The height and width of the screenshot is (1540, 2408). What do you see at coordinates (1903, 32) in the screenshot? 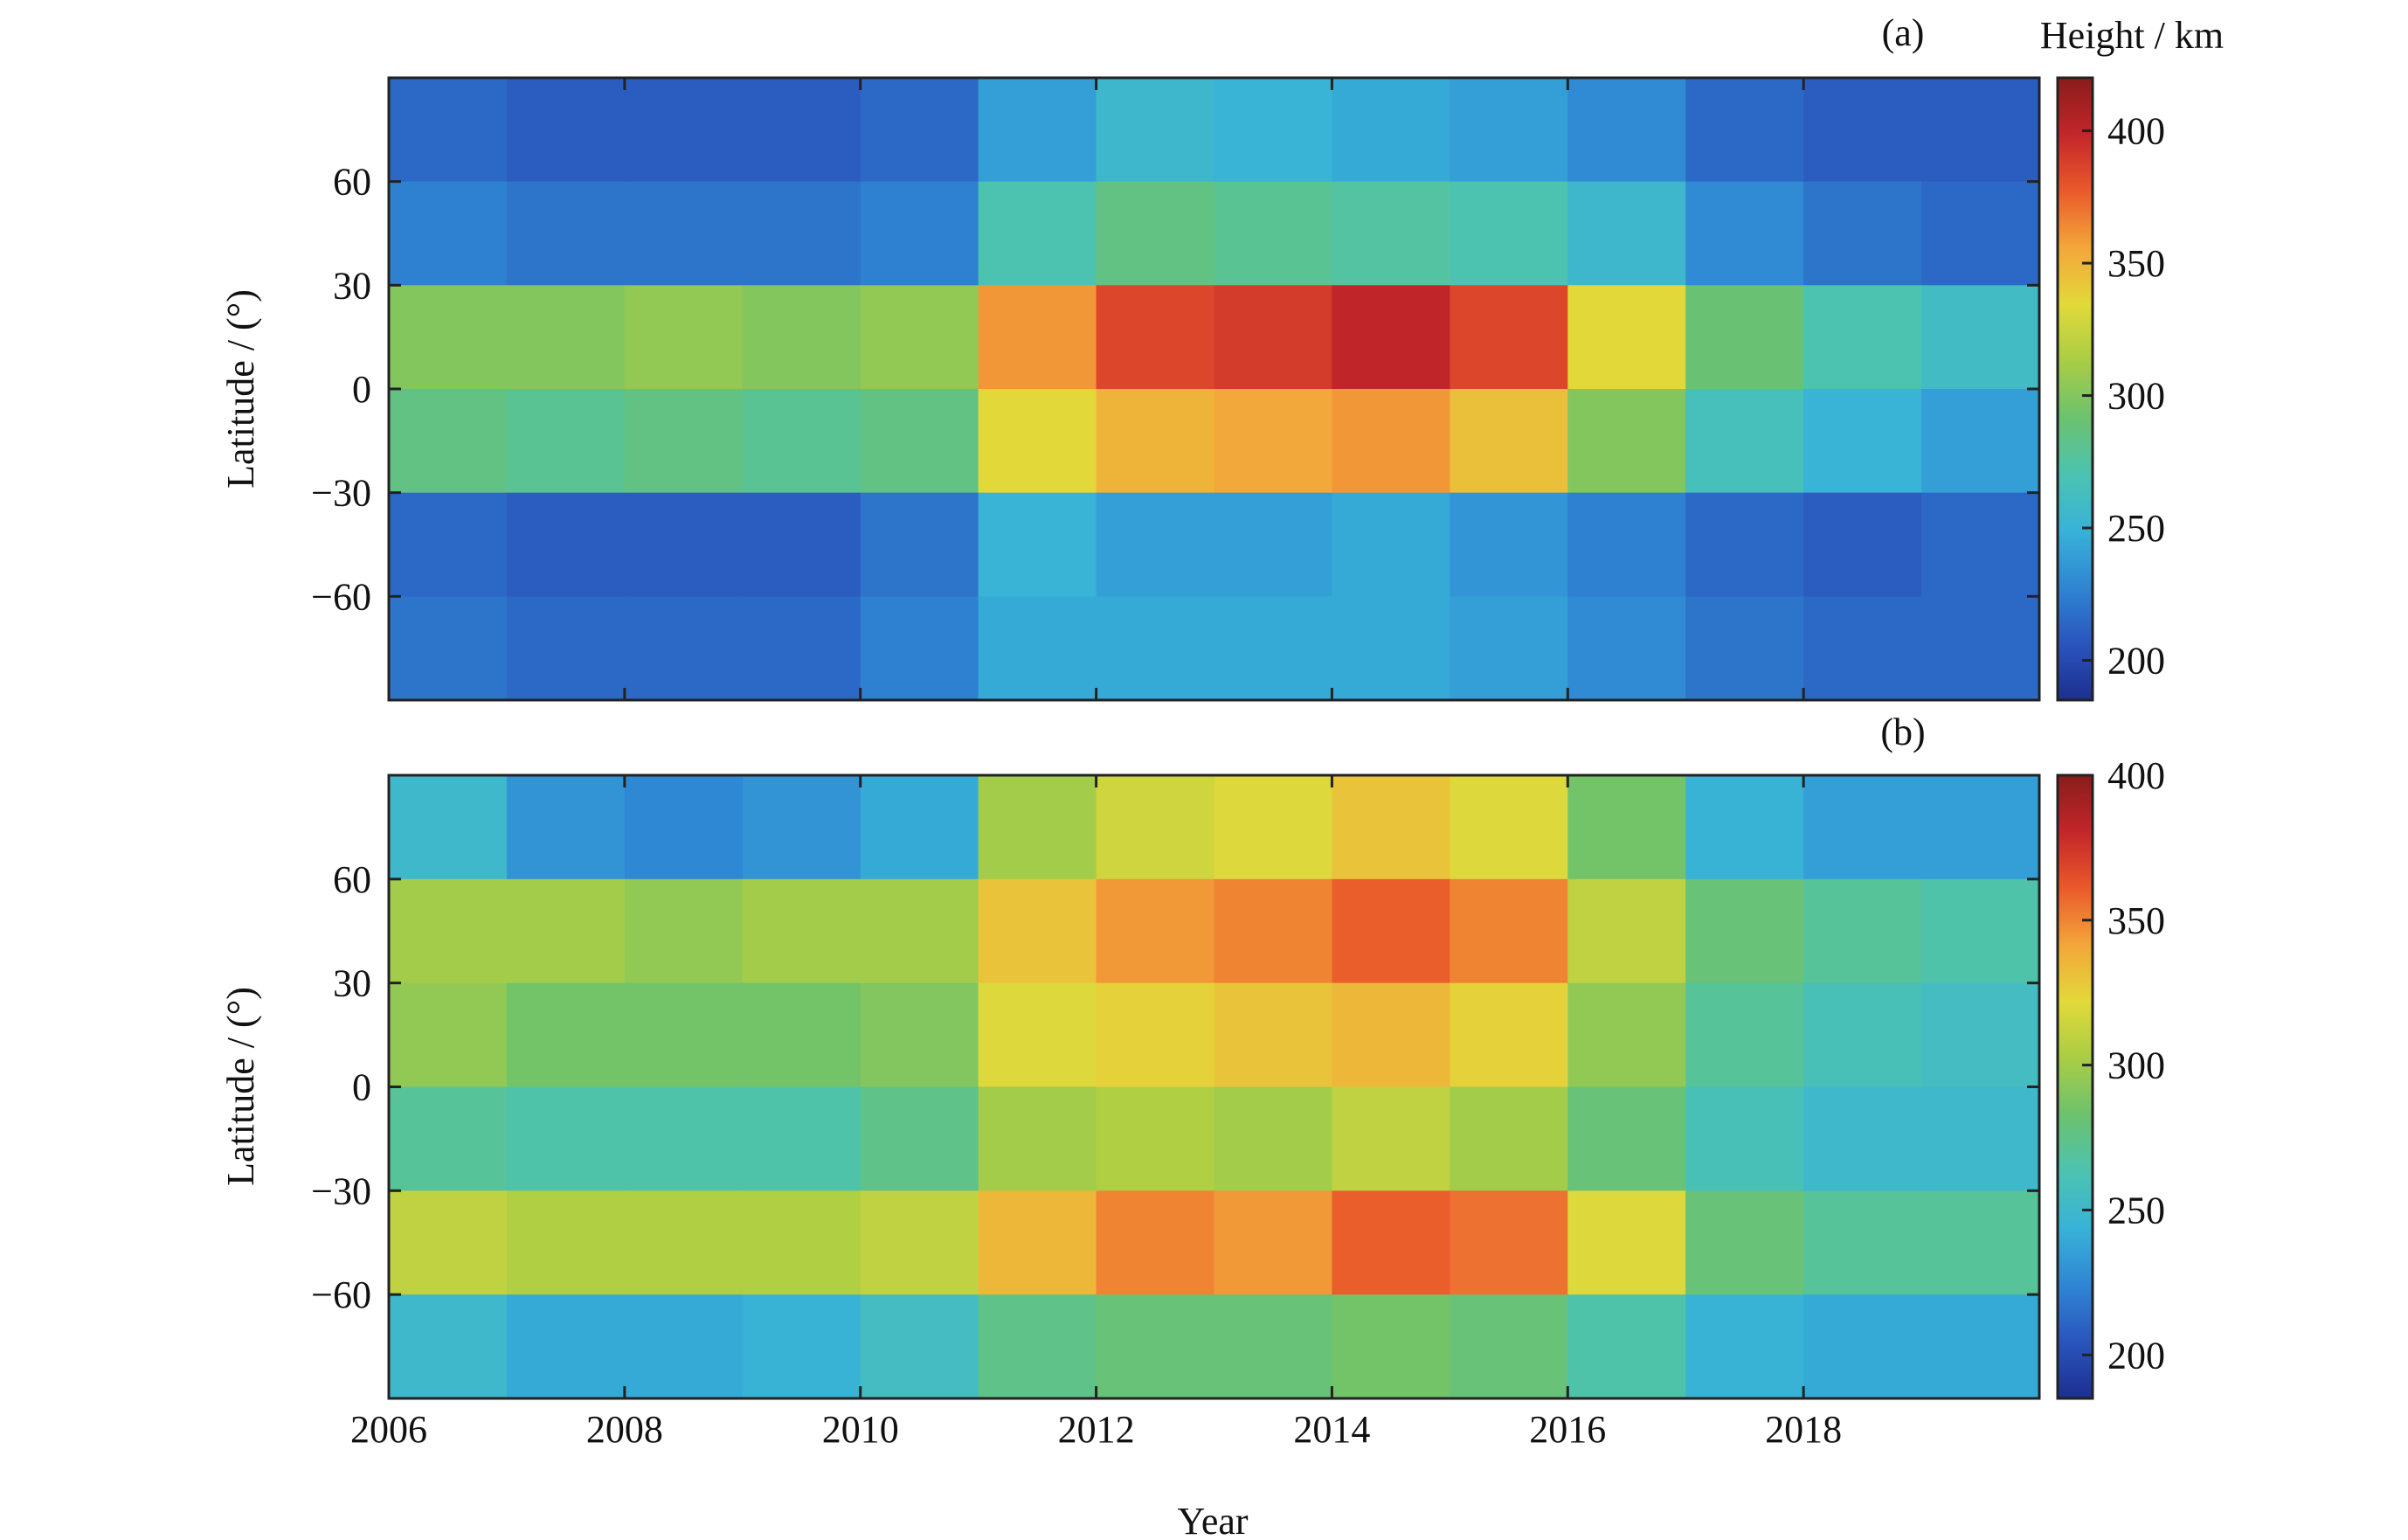
I see `panel-a-label: (a)` at bounding box center [1903, 32].